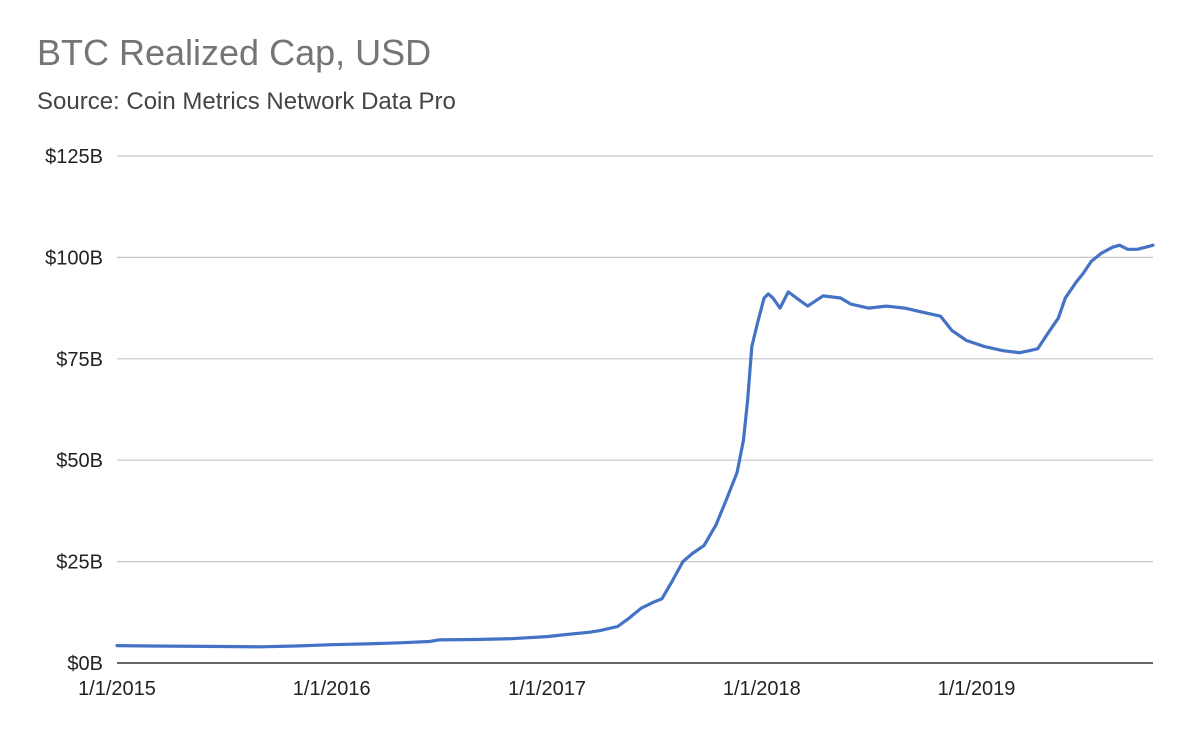  I want to click on x-tick-label: 1/1/2015, so click(117, 689).